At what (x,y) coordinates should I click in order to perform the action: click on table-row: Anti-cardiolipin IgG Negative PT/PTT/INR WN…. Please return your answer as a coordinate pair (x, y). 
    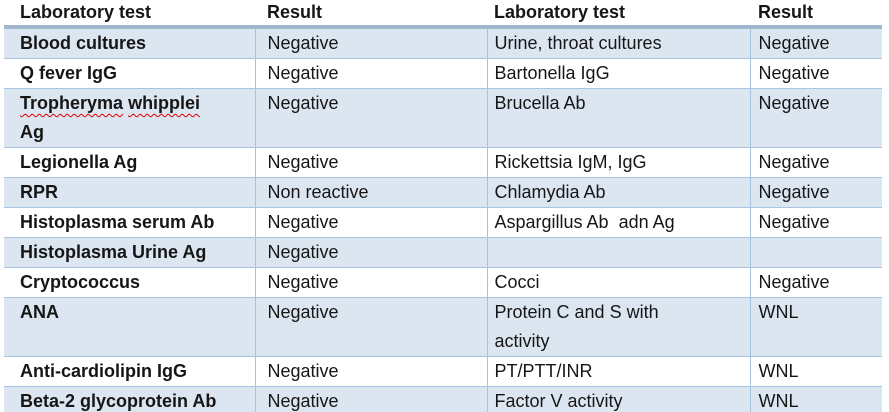
    Looking at the image, I should click on (443, 371).